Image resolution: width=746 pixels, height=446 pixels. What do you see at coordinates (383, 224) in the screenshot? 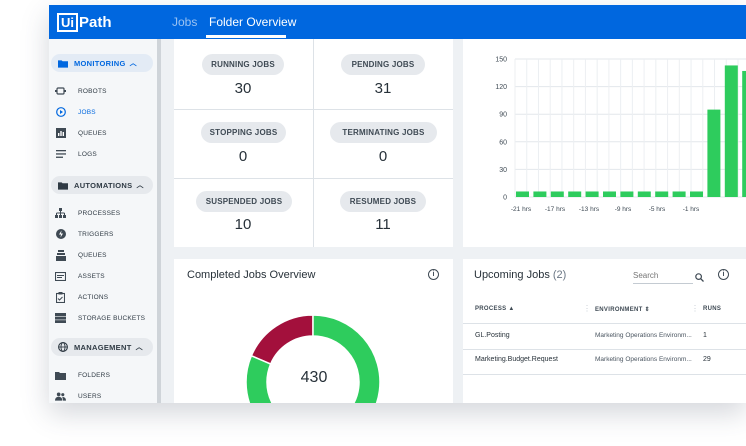
I see `resumed-jobs-count: 11` at bounding box center [383, 224].